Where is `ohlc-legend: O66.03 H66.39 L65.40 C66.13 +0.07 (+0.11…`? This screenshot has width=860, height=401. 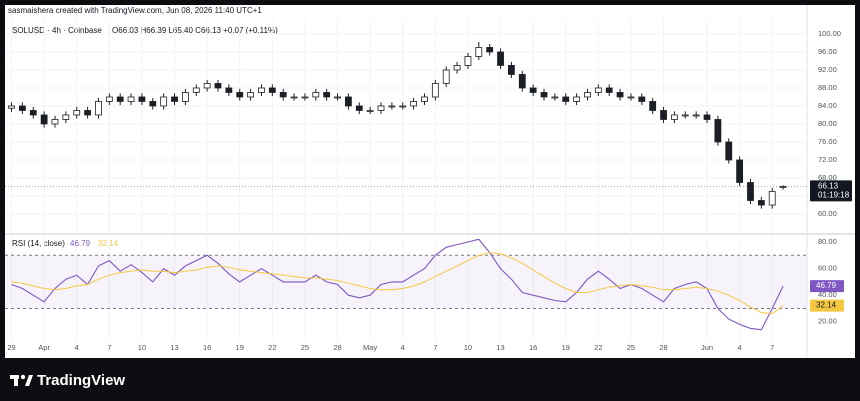
ohlc-legend: O66.03 H66.39 L65.40 C66.13 +0.07 (+0.11… is located at coordinates (195, 30).